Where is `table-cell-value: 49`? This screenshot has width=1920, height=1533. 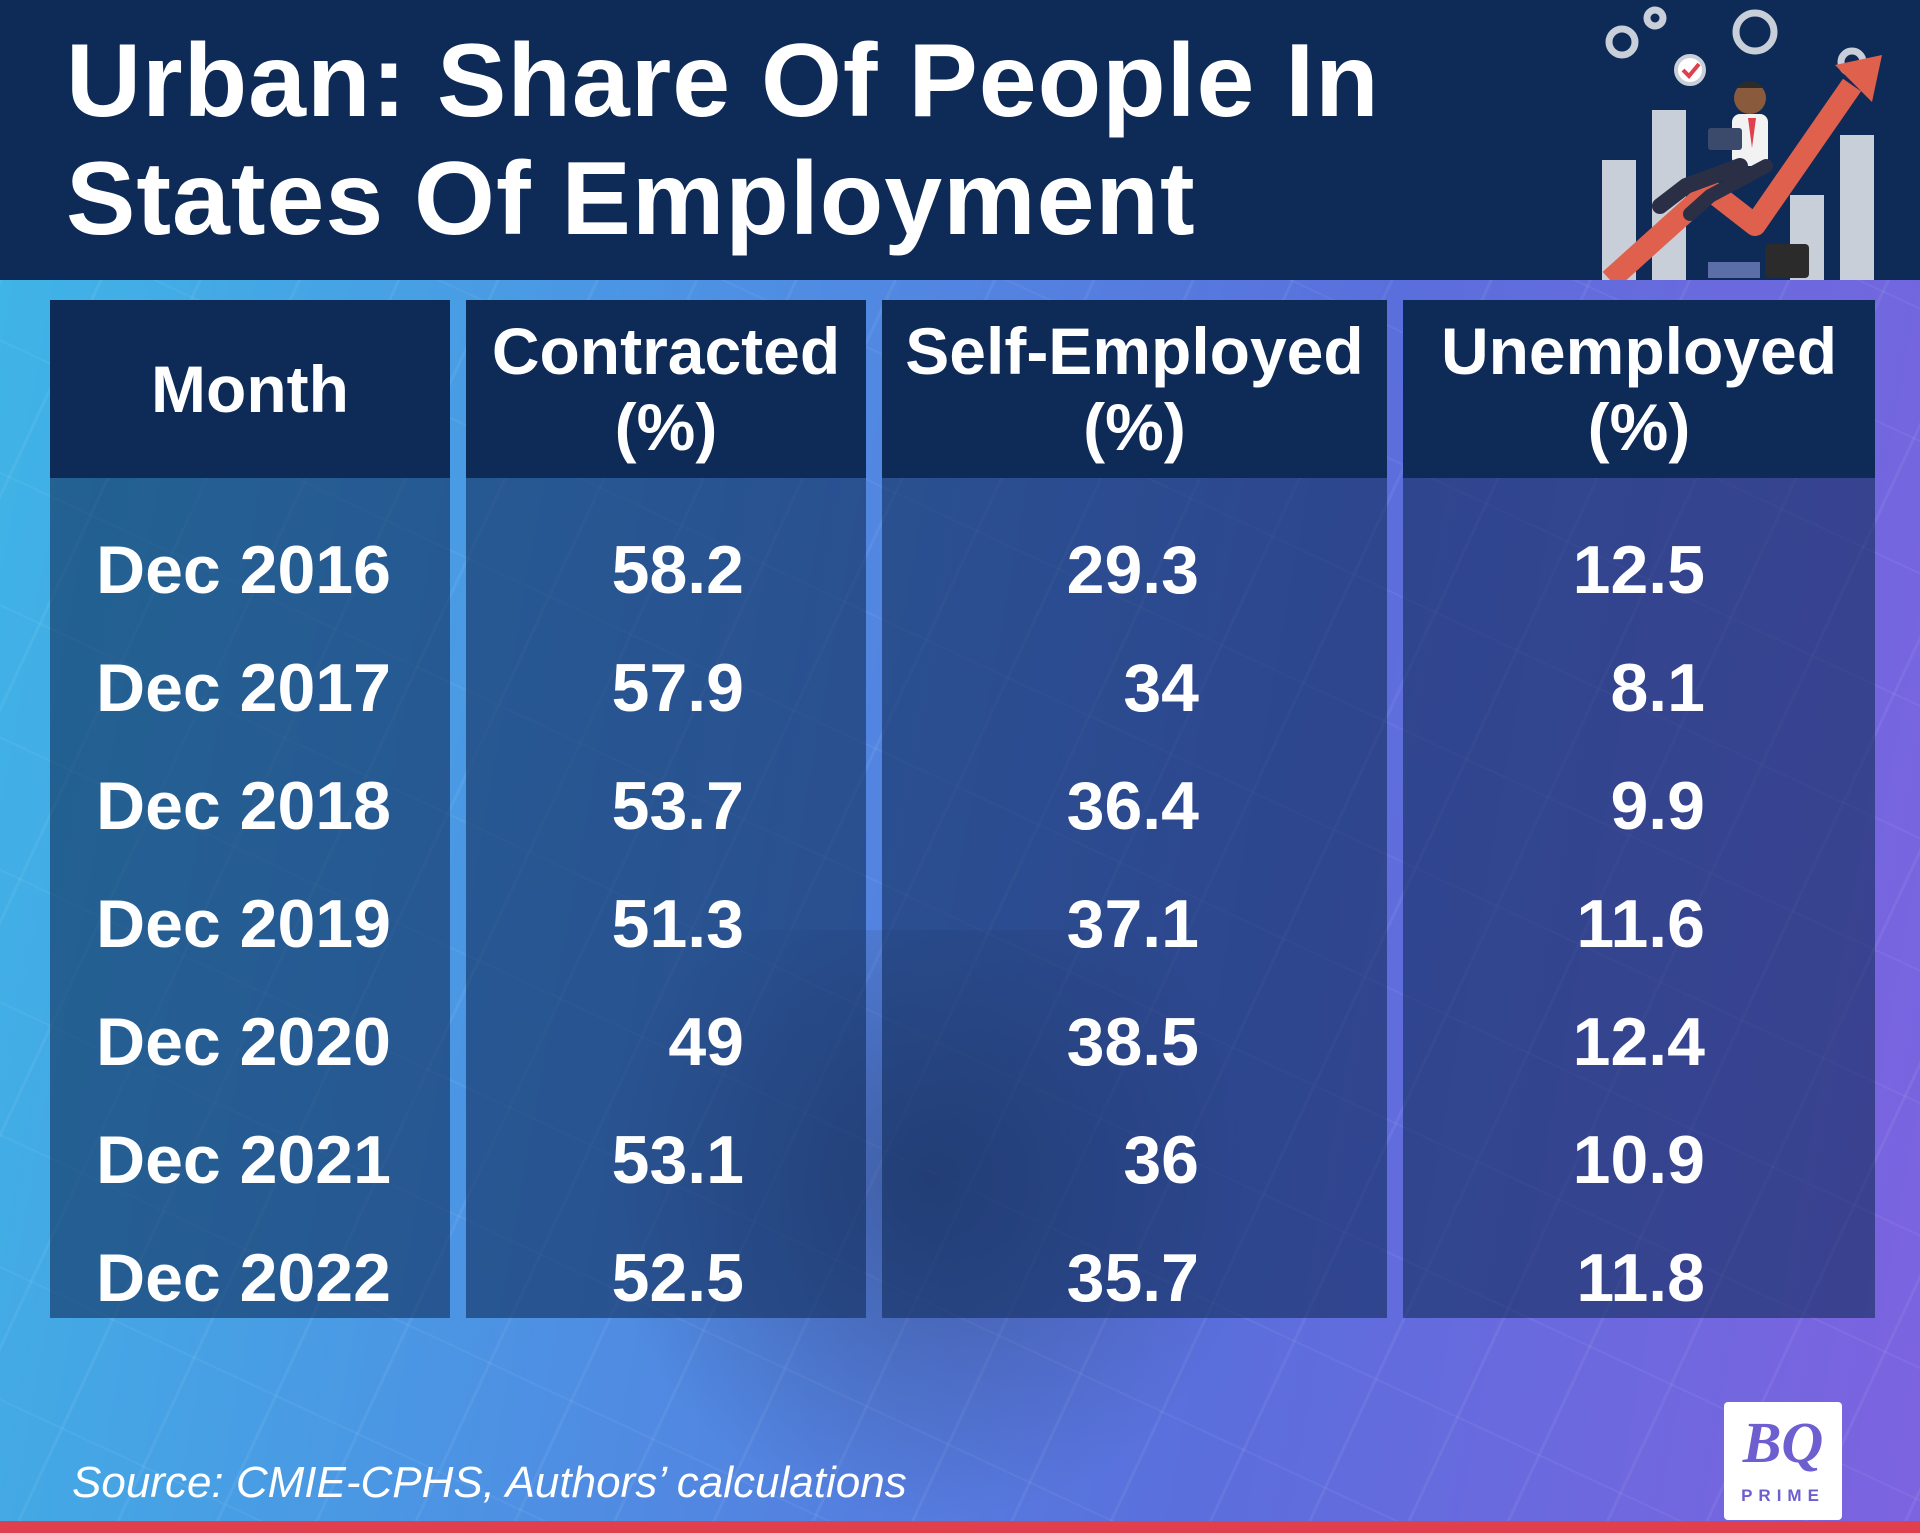
table-cell-value: 49 is located at coordinates (706, 1042).